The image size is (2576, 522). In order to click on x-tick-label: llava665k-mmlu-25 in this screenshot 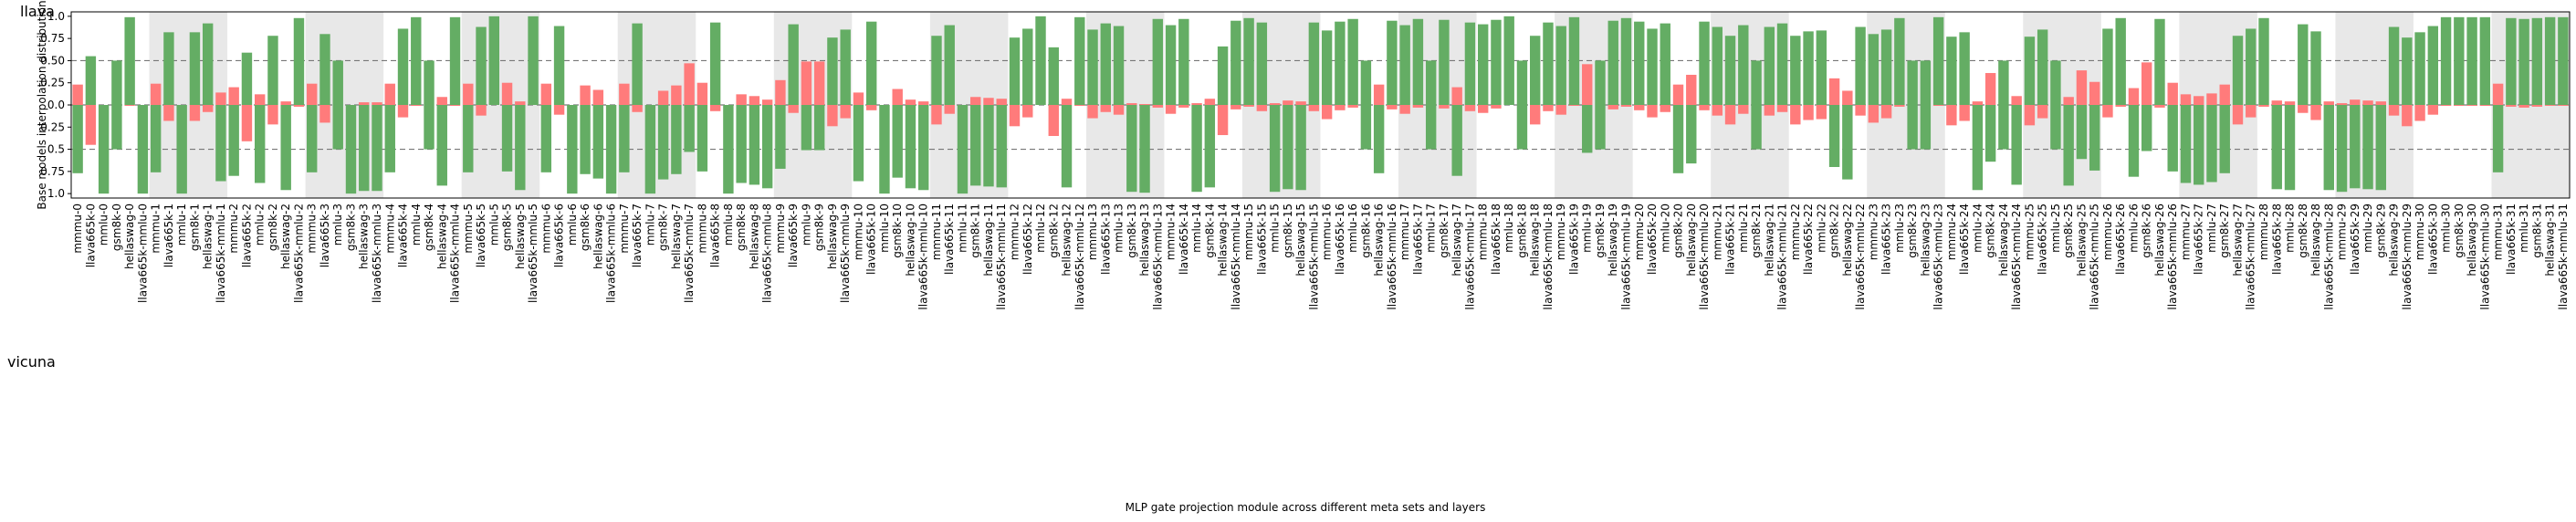, I will do `click(2095, 257)`.